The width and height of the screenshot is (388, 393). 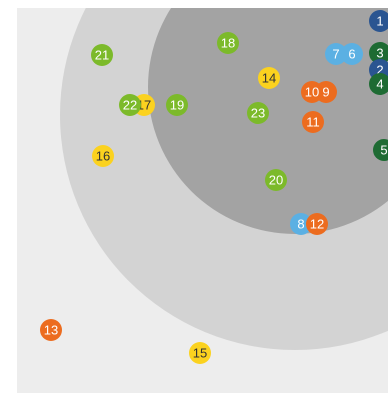 I want to click on marker-13: 13, so click(x=51, y=330).